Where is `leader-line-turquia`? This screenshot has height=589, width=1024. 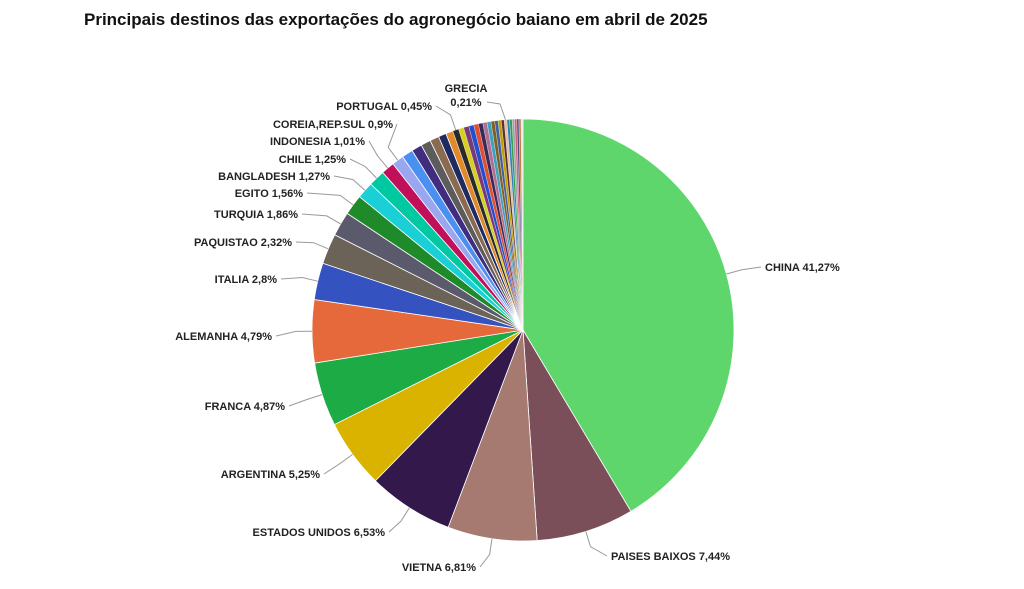 leader-line-turquia is located at coordinates (321, 219).